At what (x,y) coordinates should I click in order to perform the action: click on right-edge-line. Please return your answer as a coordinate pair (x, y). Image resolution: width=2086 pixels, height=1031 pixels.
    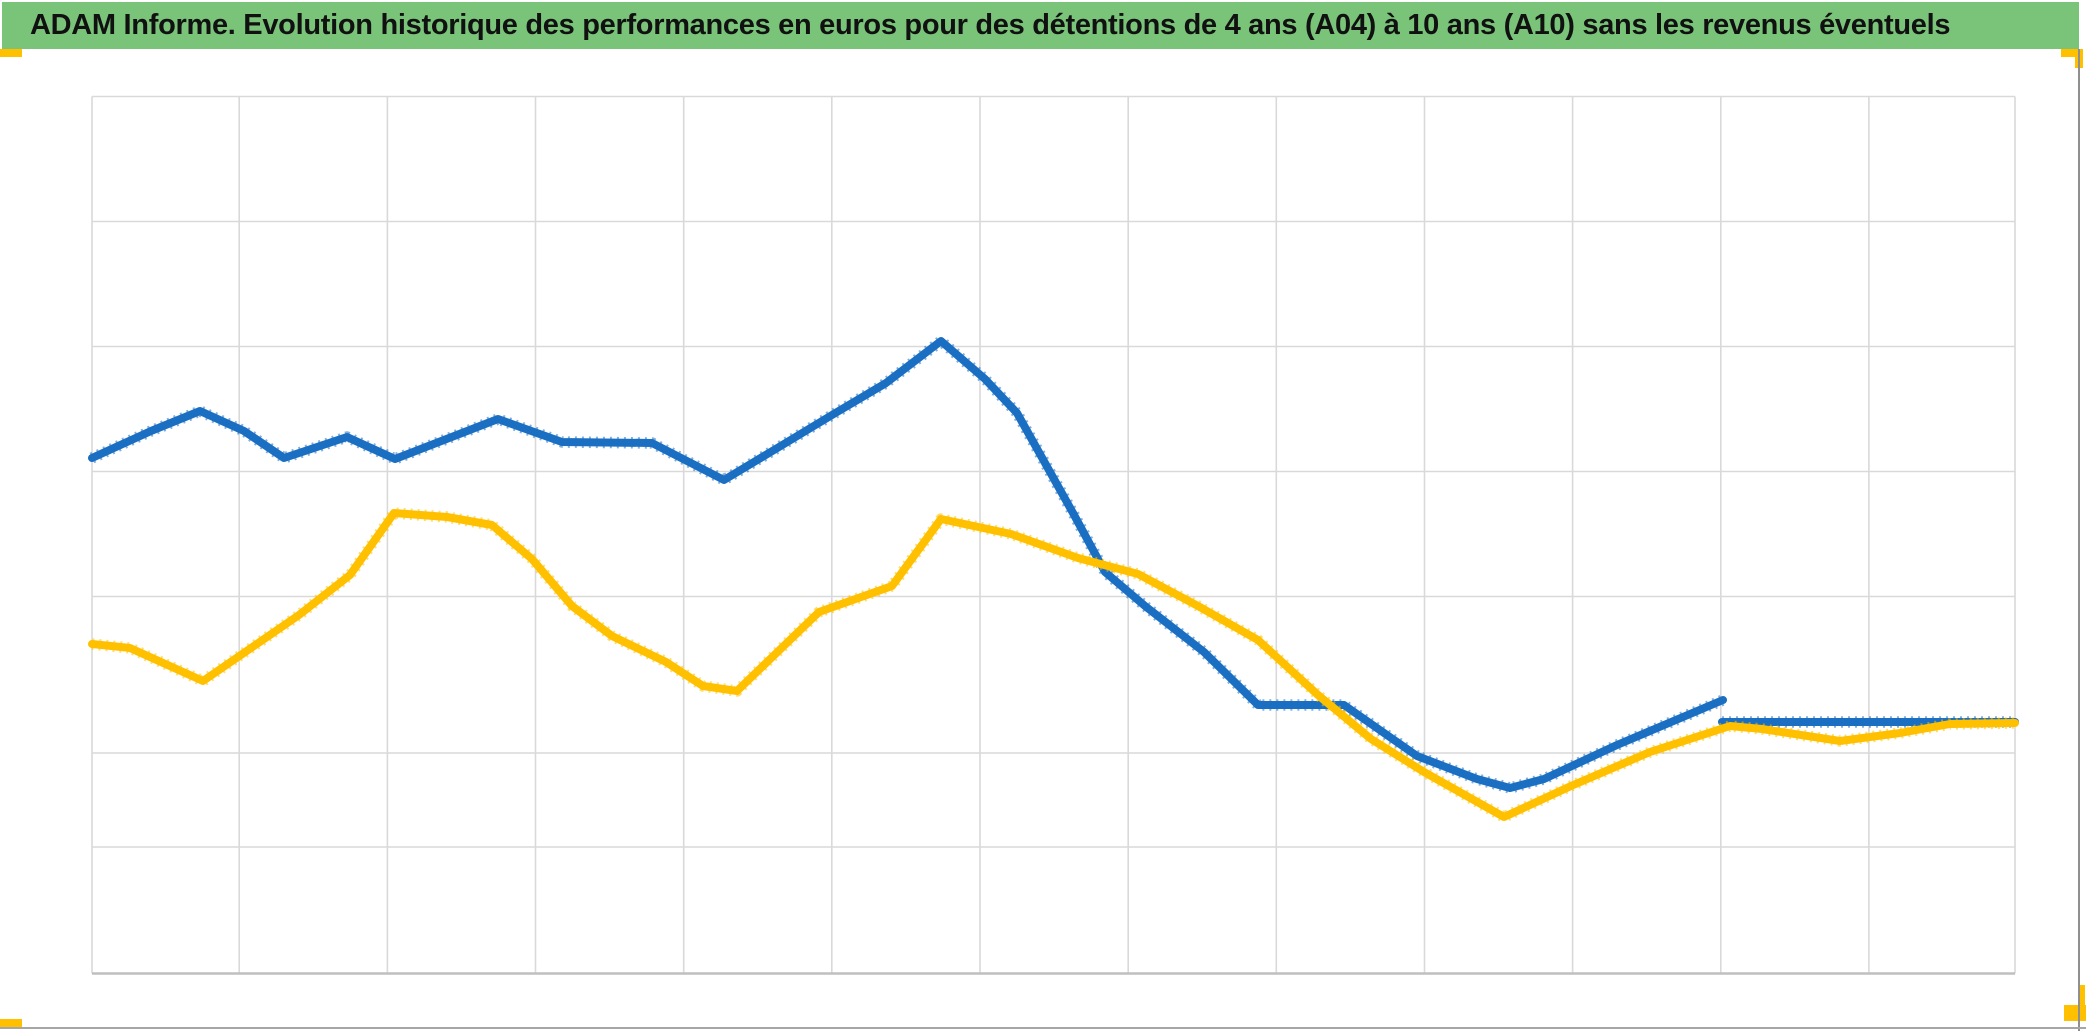
    Looking at the image, I should click on (2079, 540).